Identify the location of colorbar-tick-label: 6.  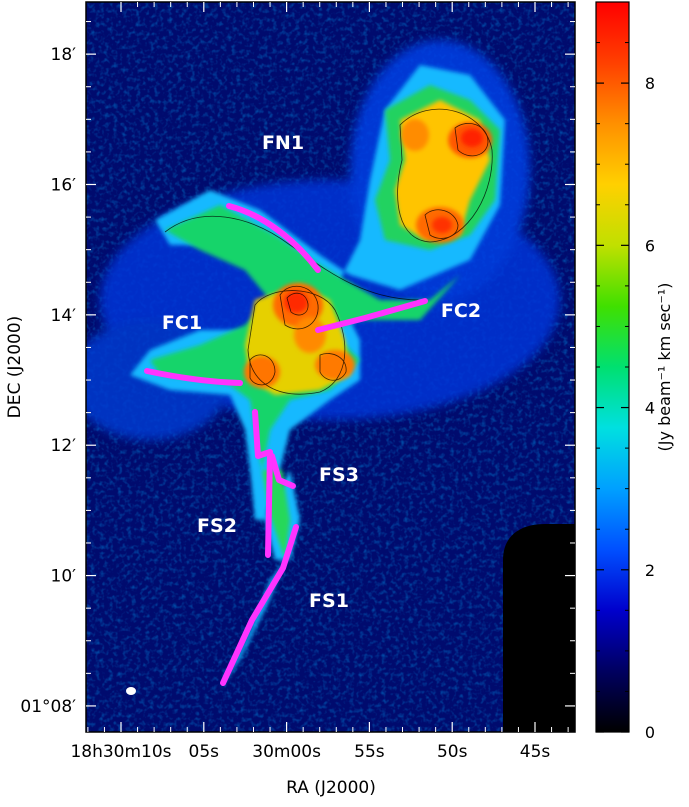
(650, 245).